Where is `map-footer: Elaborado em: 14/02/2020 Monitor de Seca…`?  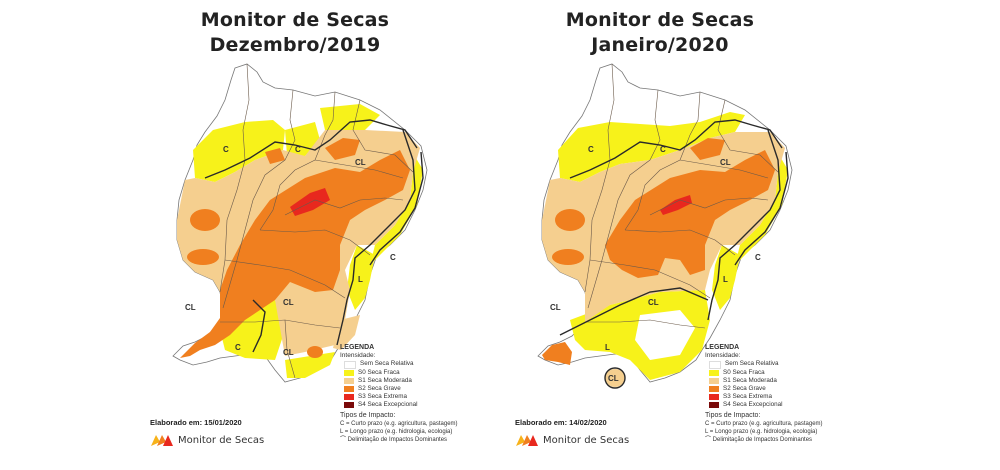
map-footer: Elaborado em: 14/02/2020 Monitor de Seca… is located at coordinates (572, 432).